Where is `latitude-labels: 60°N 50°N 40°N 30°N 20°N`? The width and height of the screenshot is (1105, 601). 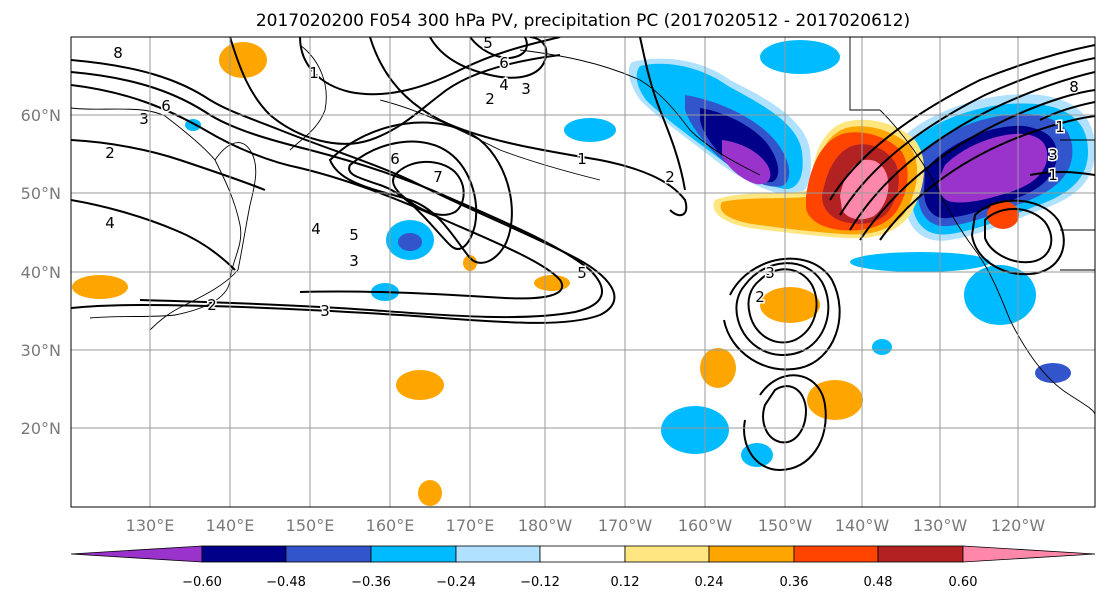 latitude-labels: 60°N 50°N 40°N 30°N 20°N is located at coordinates (41, 272).